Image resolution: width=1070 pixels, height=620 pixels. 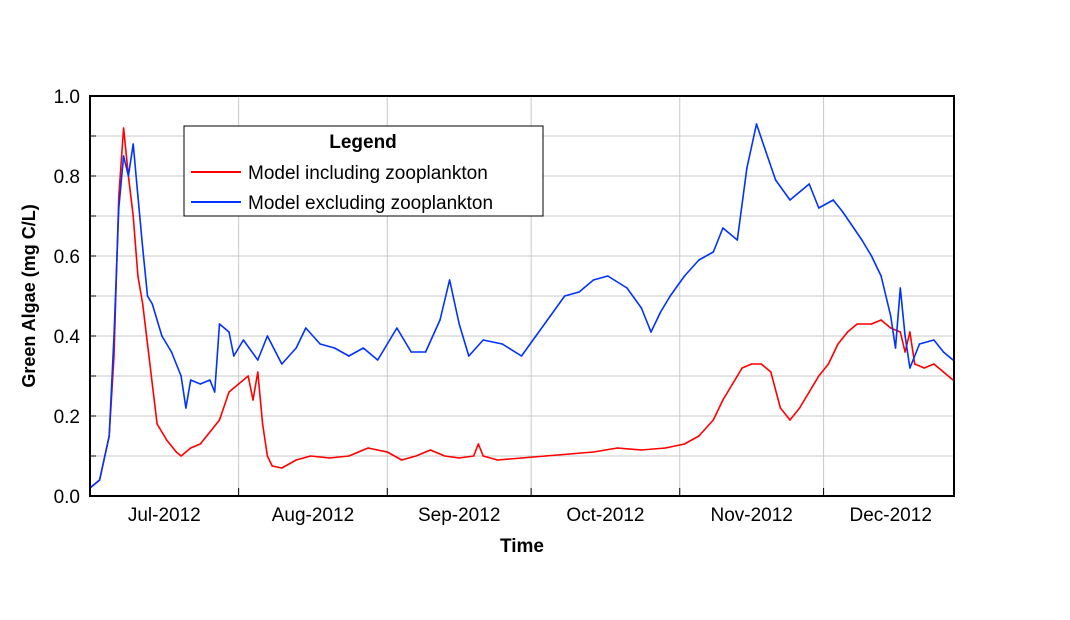 I want to click on x-tick-label: Sep-2012, so click(x=459, y=515).